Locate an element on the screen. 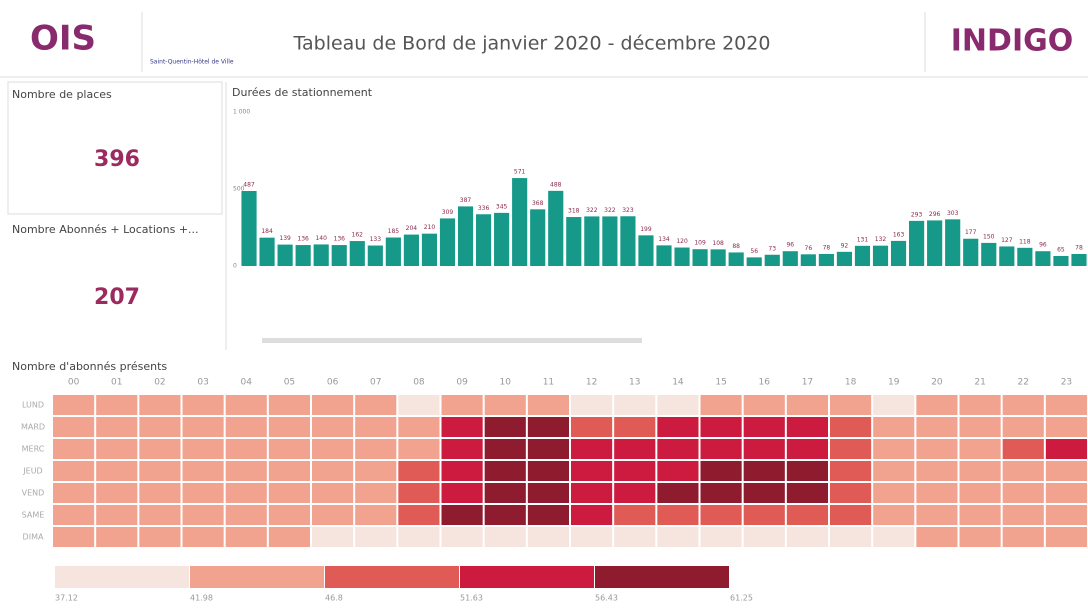 The image size is (1088, 612). row-label: VEND is located at coordinates (33, 493).